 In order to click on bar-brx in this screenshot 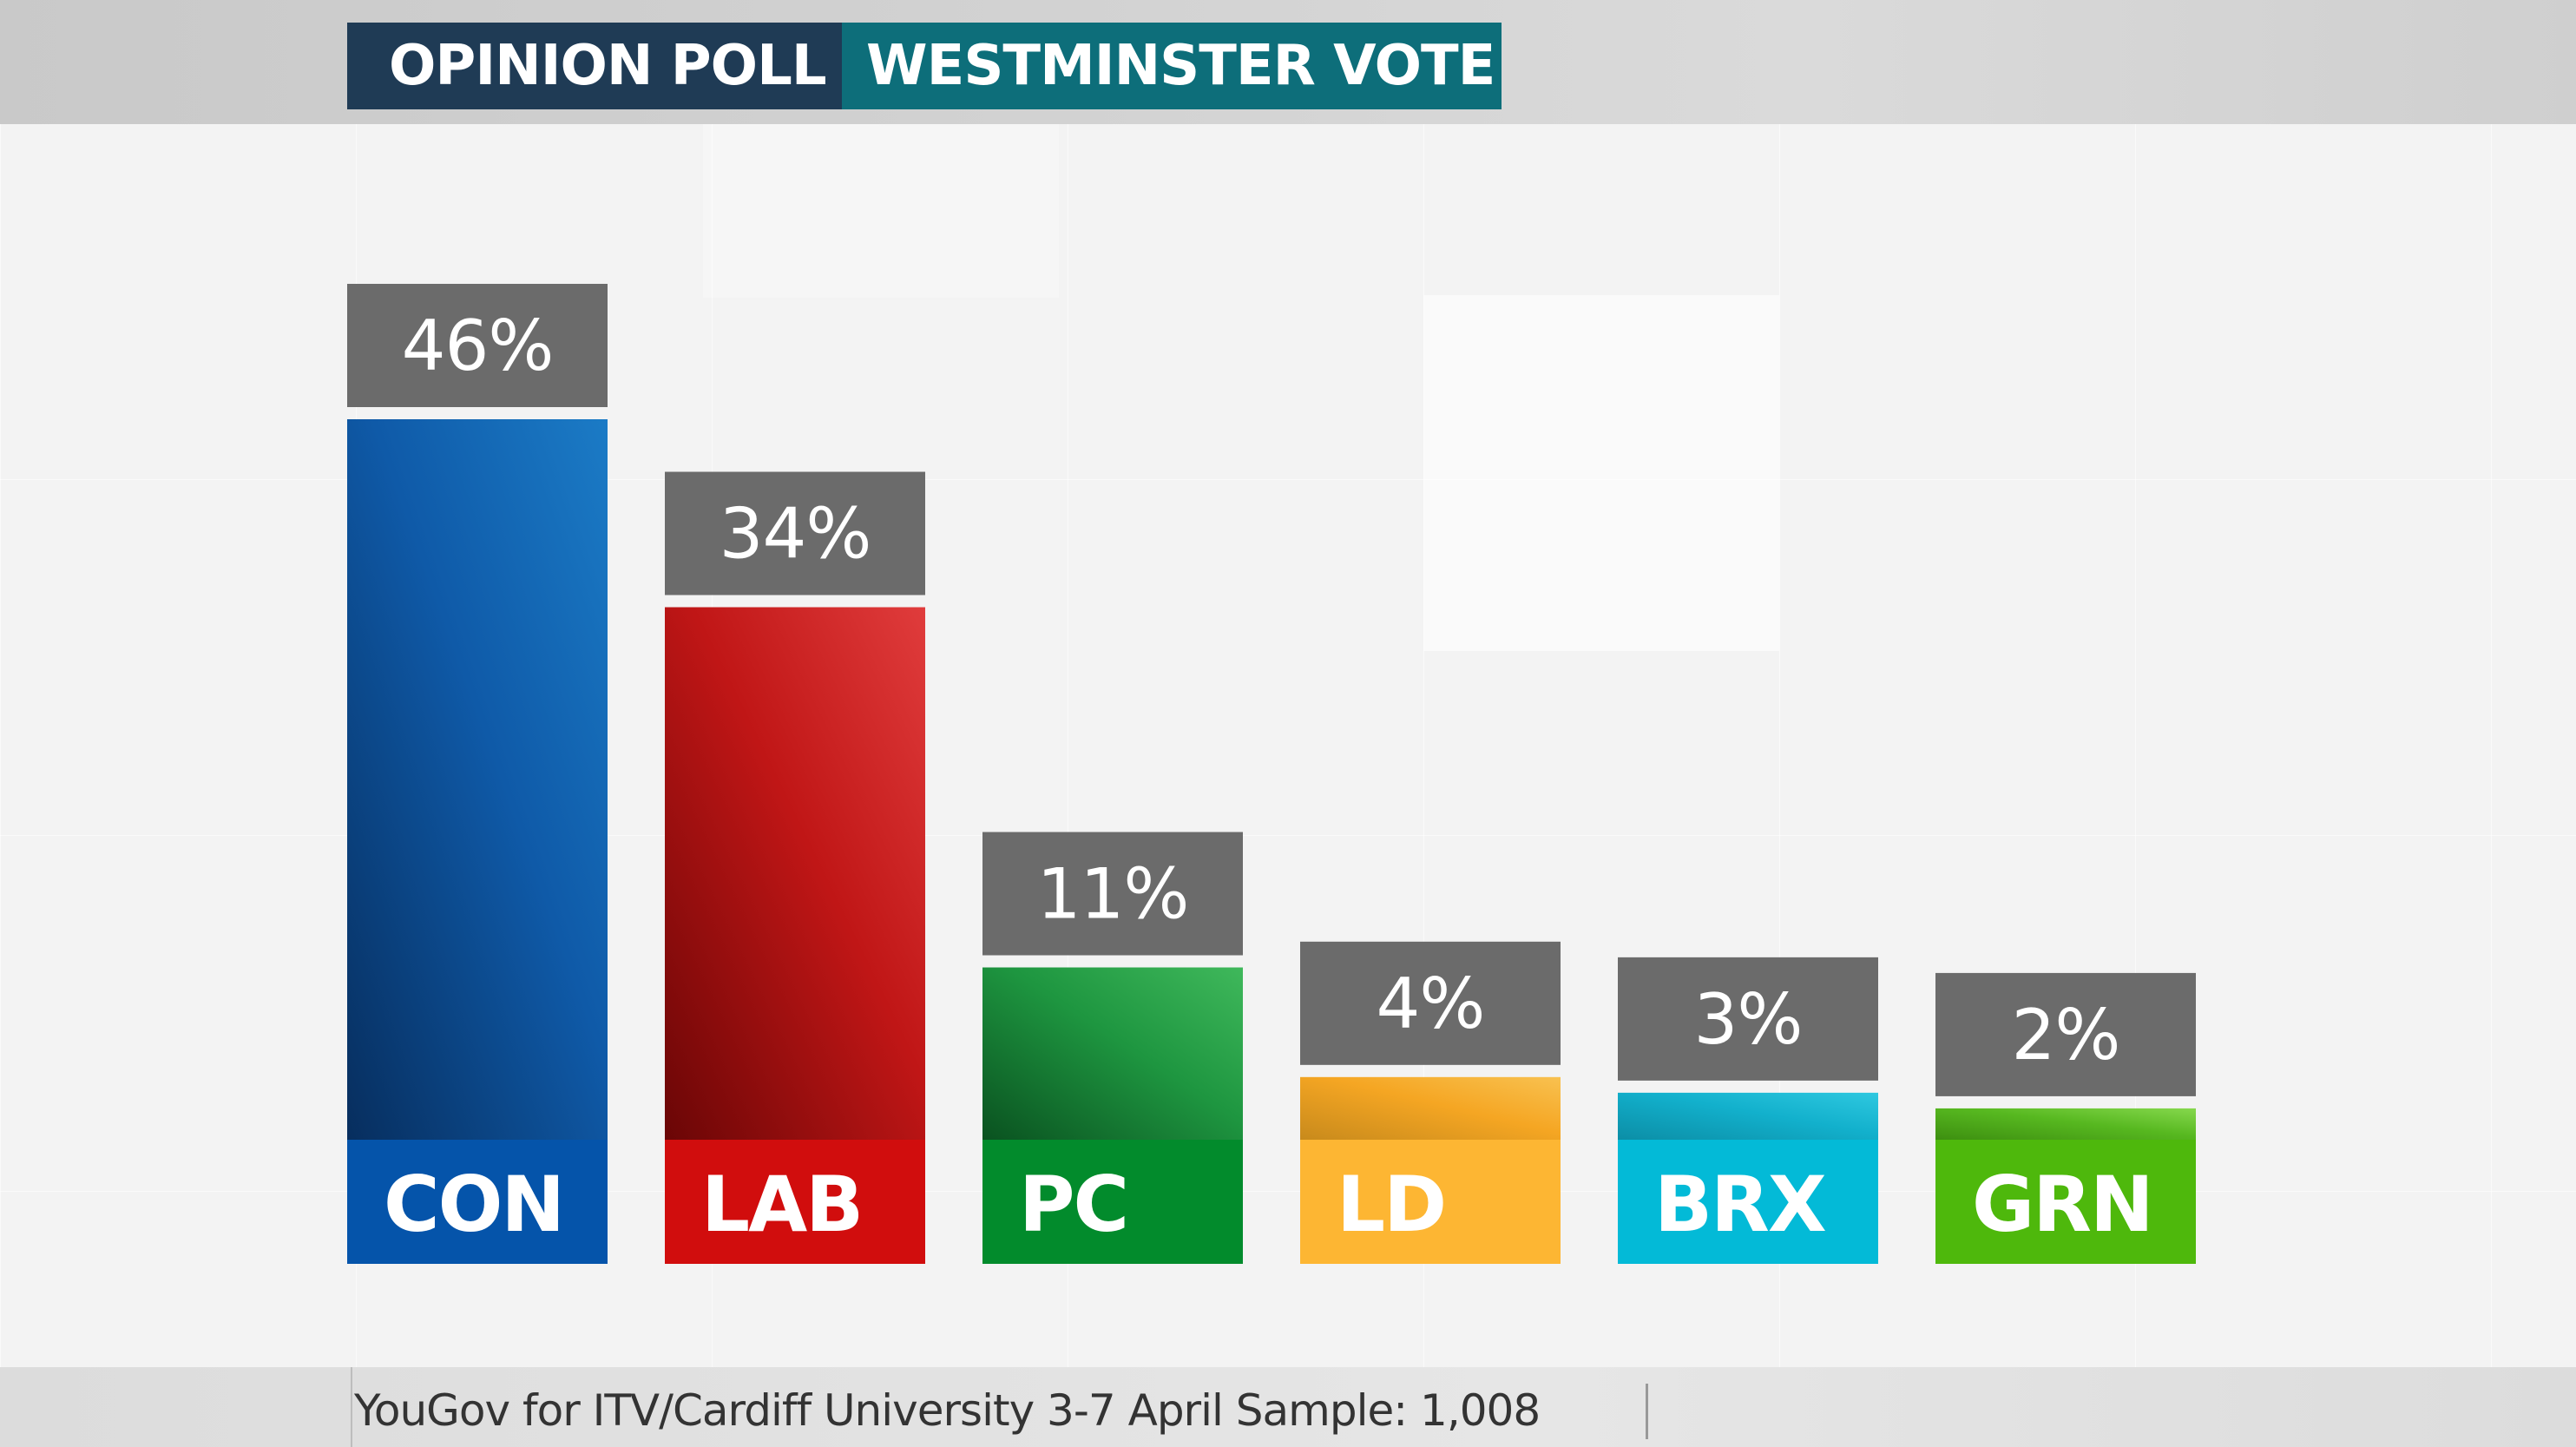, I will do `click(1748, 1116)`.